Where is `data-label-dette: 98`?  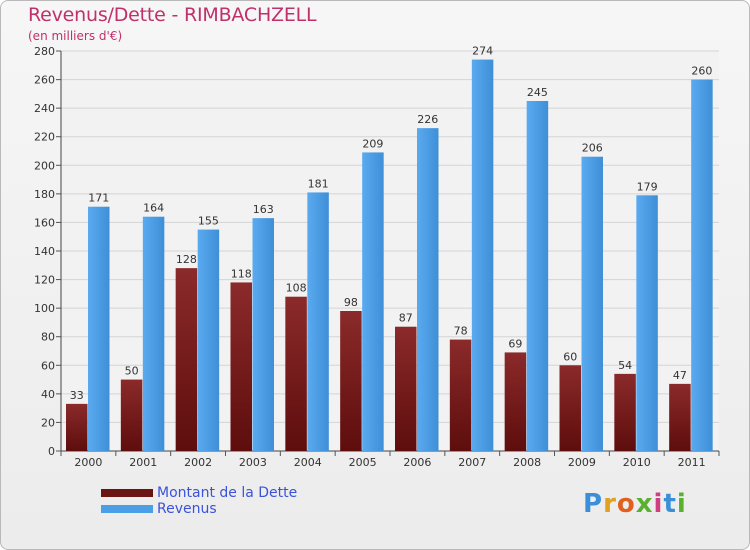
data-label-dette: 98 is located at coordinates (351, 302).